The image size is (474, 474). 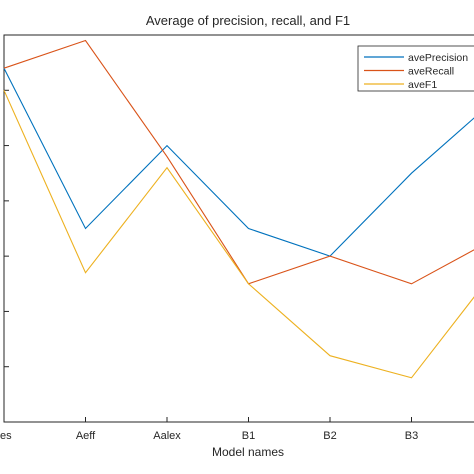 I want to click on x-axis-ticks: res Aeff Aalex B1 B2 B3, so click(x=209, y=429).